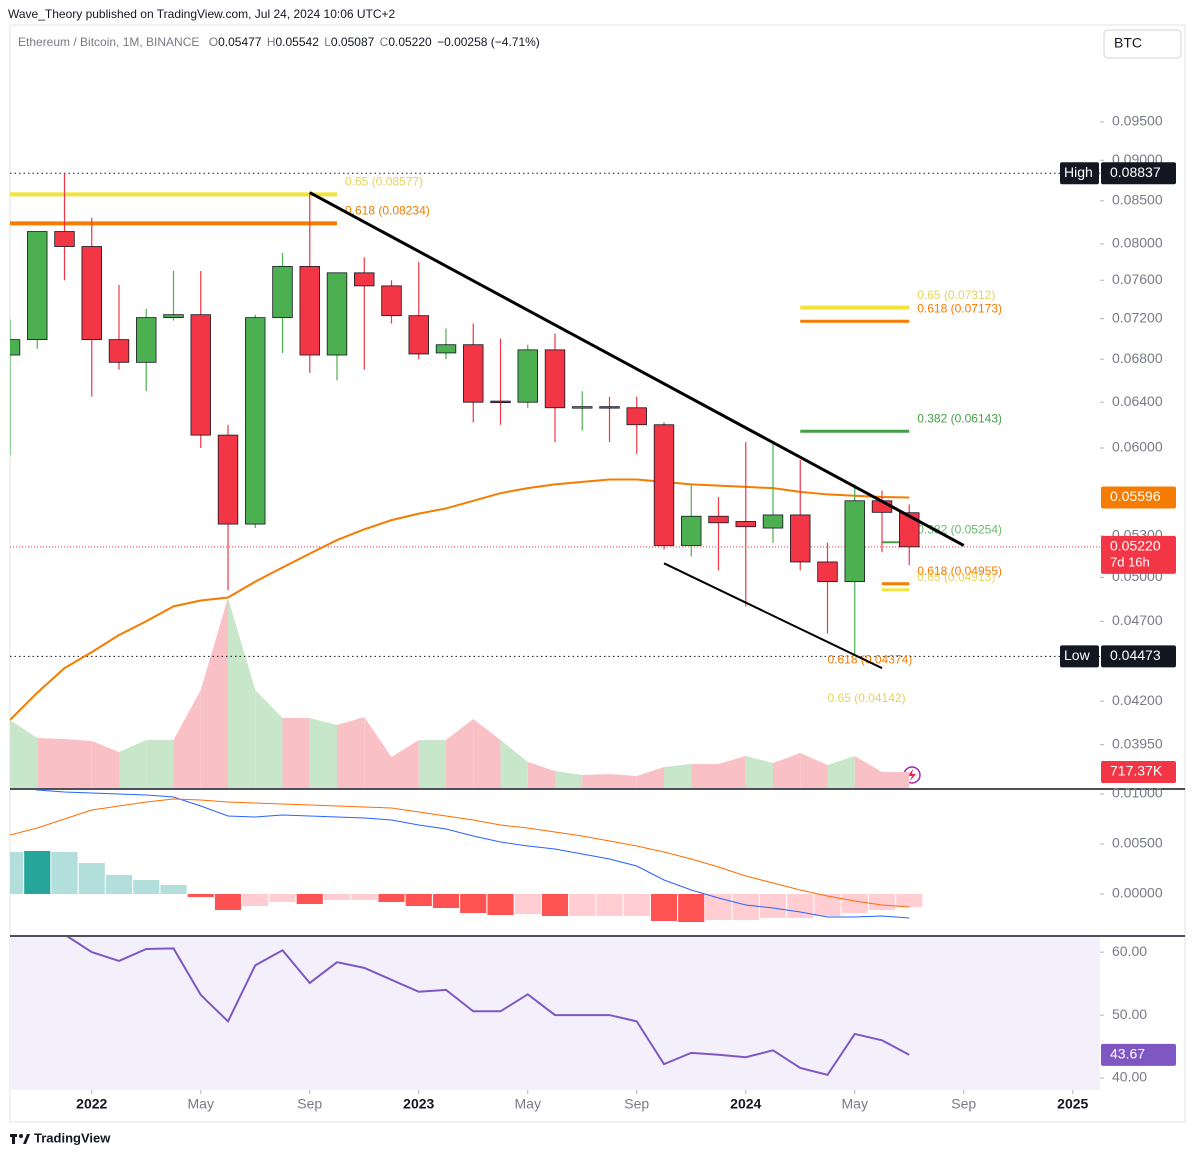 This screenshot has width=1195, height=1156. Describe the element at coordinates (1138, 554) in the screenshot. I see `last-price-tag-box` at that location.